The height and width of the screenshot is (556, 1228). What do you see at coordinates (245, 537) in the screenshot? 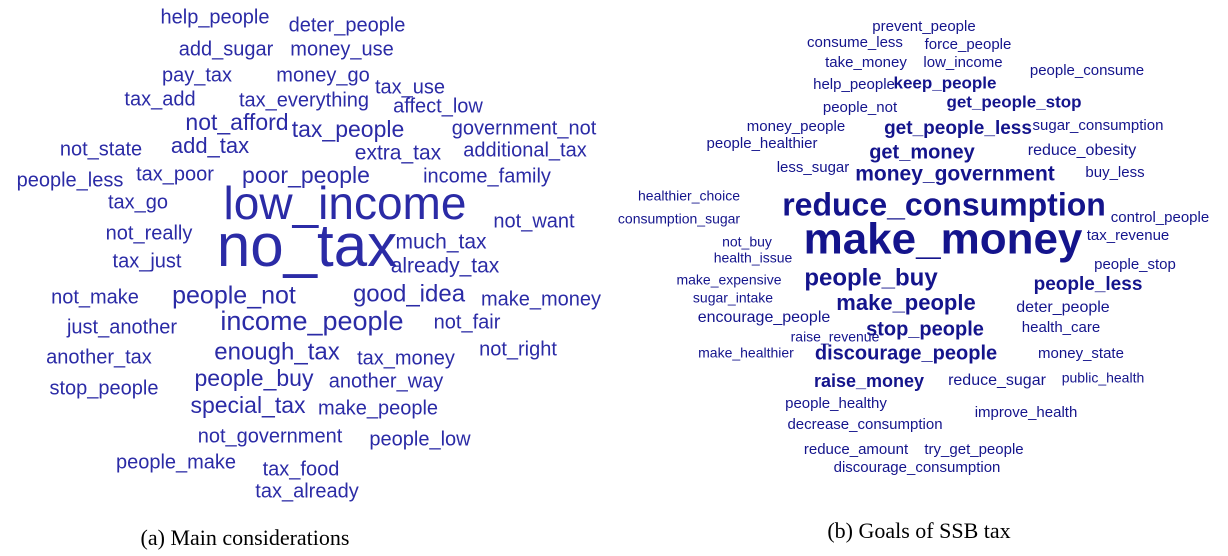
I see `caption: (a) Main considerations` at bounding box center [245, 537].